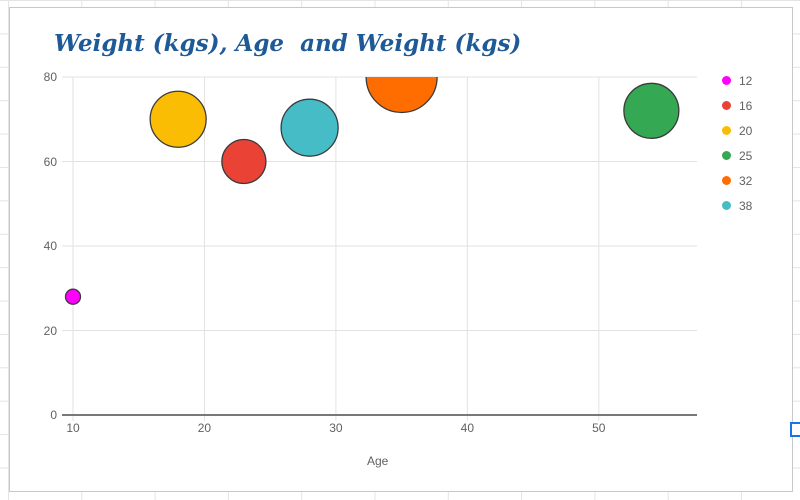 Image resolution: width=800 pixels, height=500 pixels. I want to click on x-tick-label: 20, so click(204, 428).